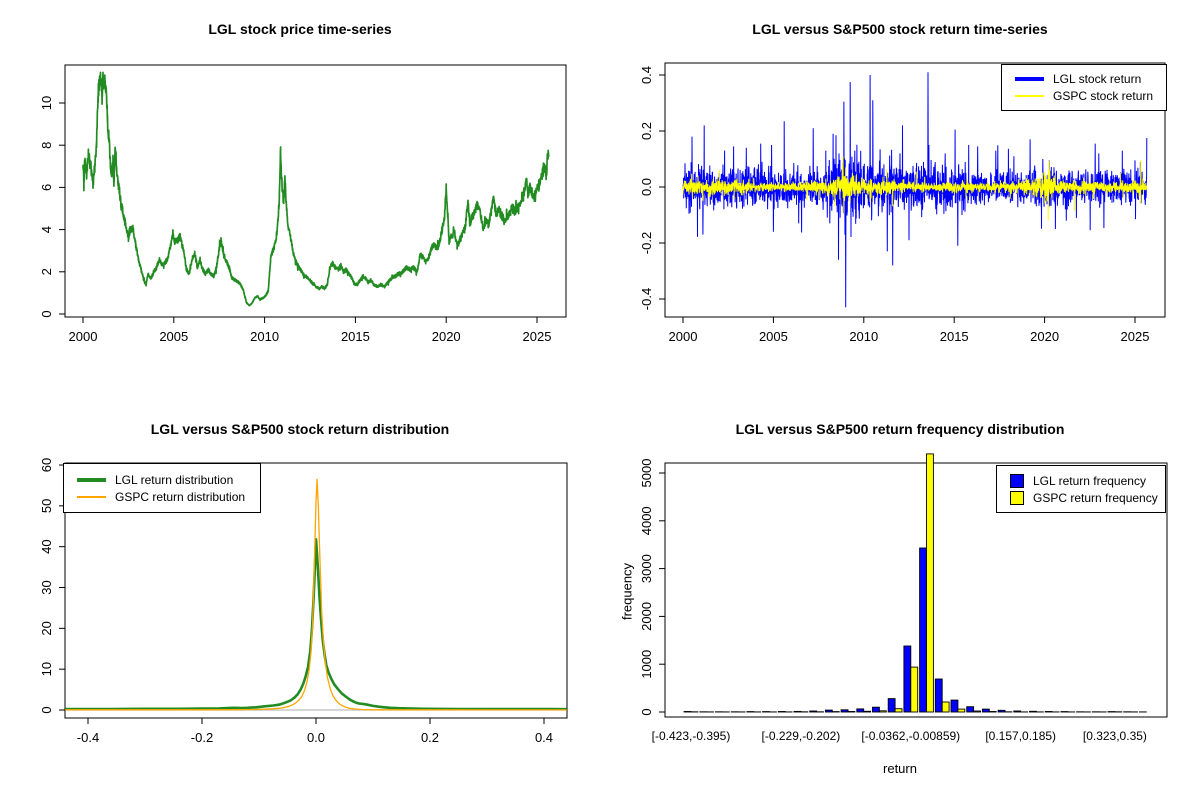 Image resolution: width=1200 pixels, height=800 pixels. I want to click on y-tick-label: 8, so click(46, 145).